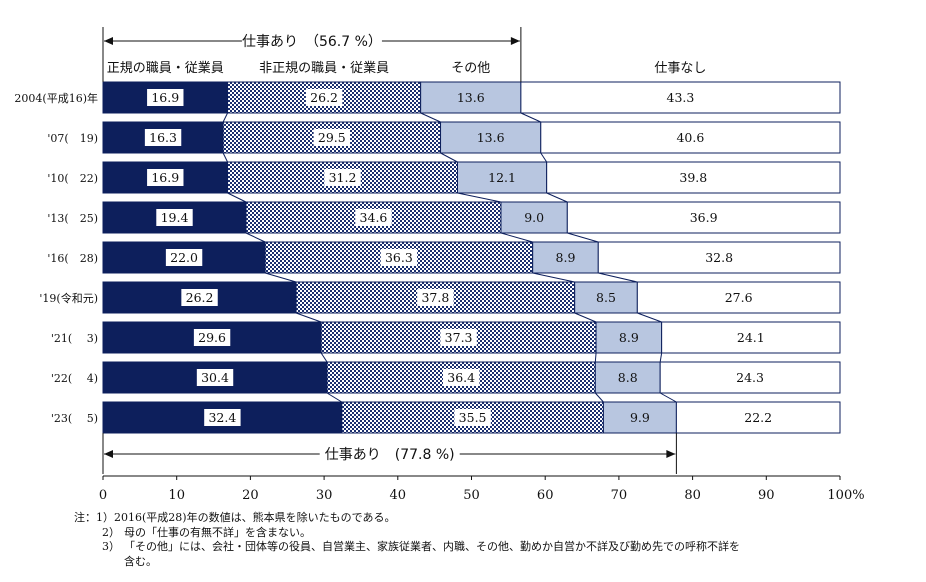 The height and width of the screenshot is (582, 926). I want to click on data-label: 37.8, so click(435, 297).